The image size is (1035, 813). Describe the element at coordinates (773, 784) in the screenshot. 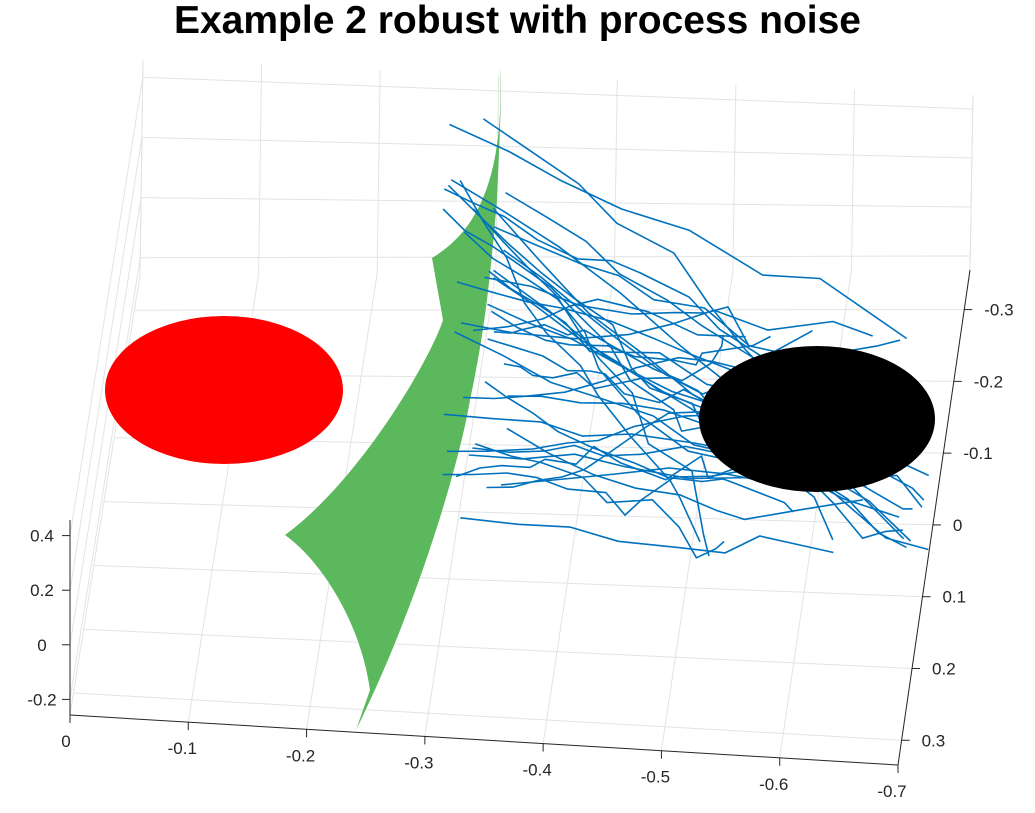

I see `x-tick-label: -0.6` at that location.